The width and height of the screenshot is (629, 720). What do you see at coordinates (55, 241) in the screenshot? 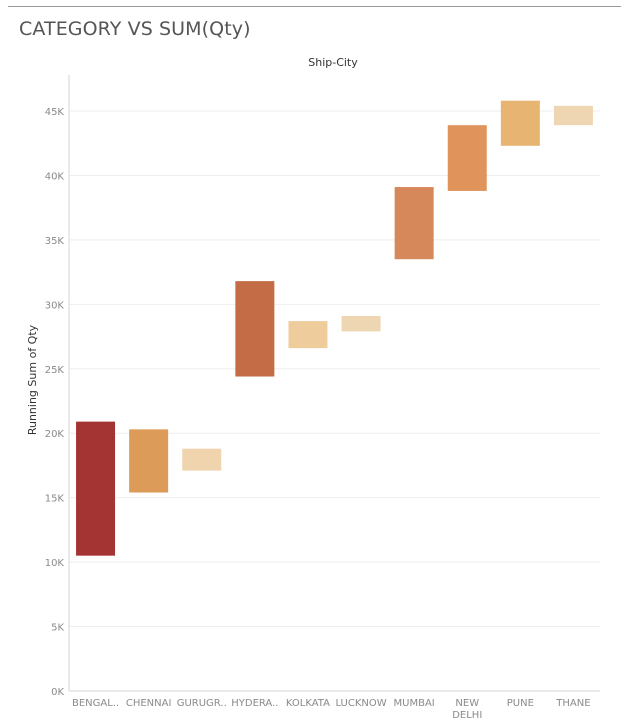
I see `y-tick-label: 35K` at bounding box center [55, 241].